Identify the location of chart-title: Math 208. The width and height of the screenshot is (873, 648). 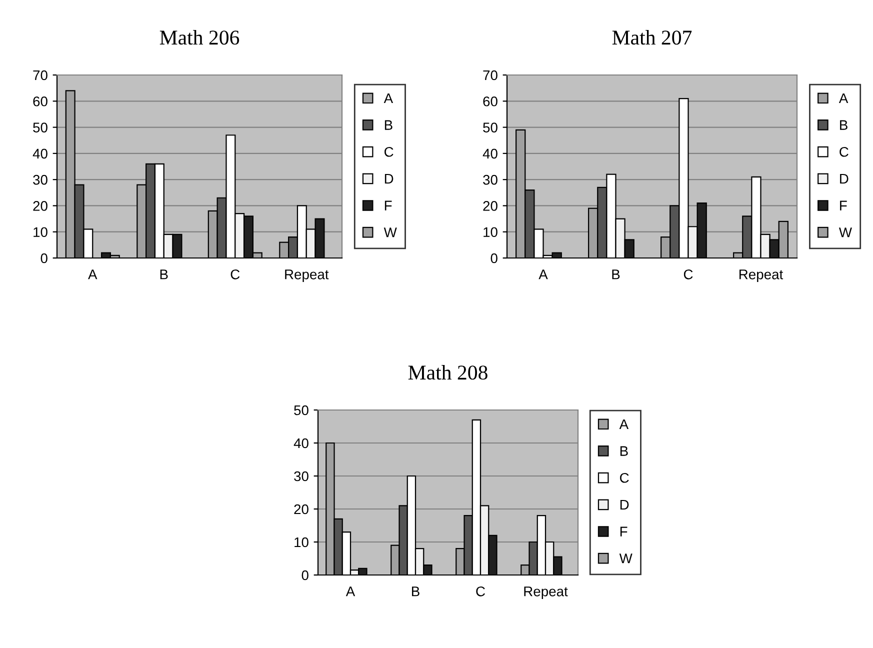
(448, 372).